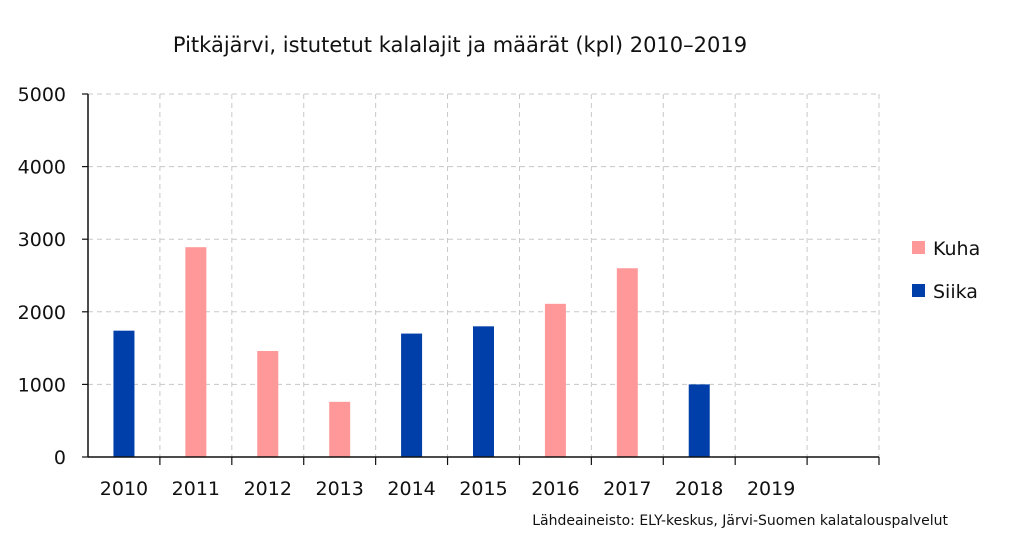 Image resolution: width=1024 pixels, height=538 pixels. Describe the element at coordinates (483, 489) in the screenshot. I see `x-tick-label: 2015` at that location.